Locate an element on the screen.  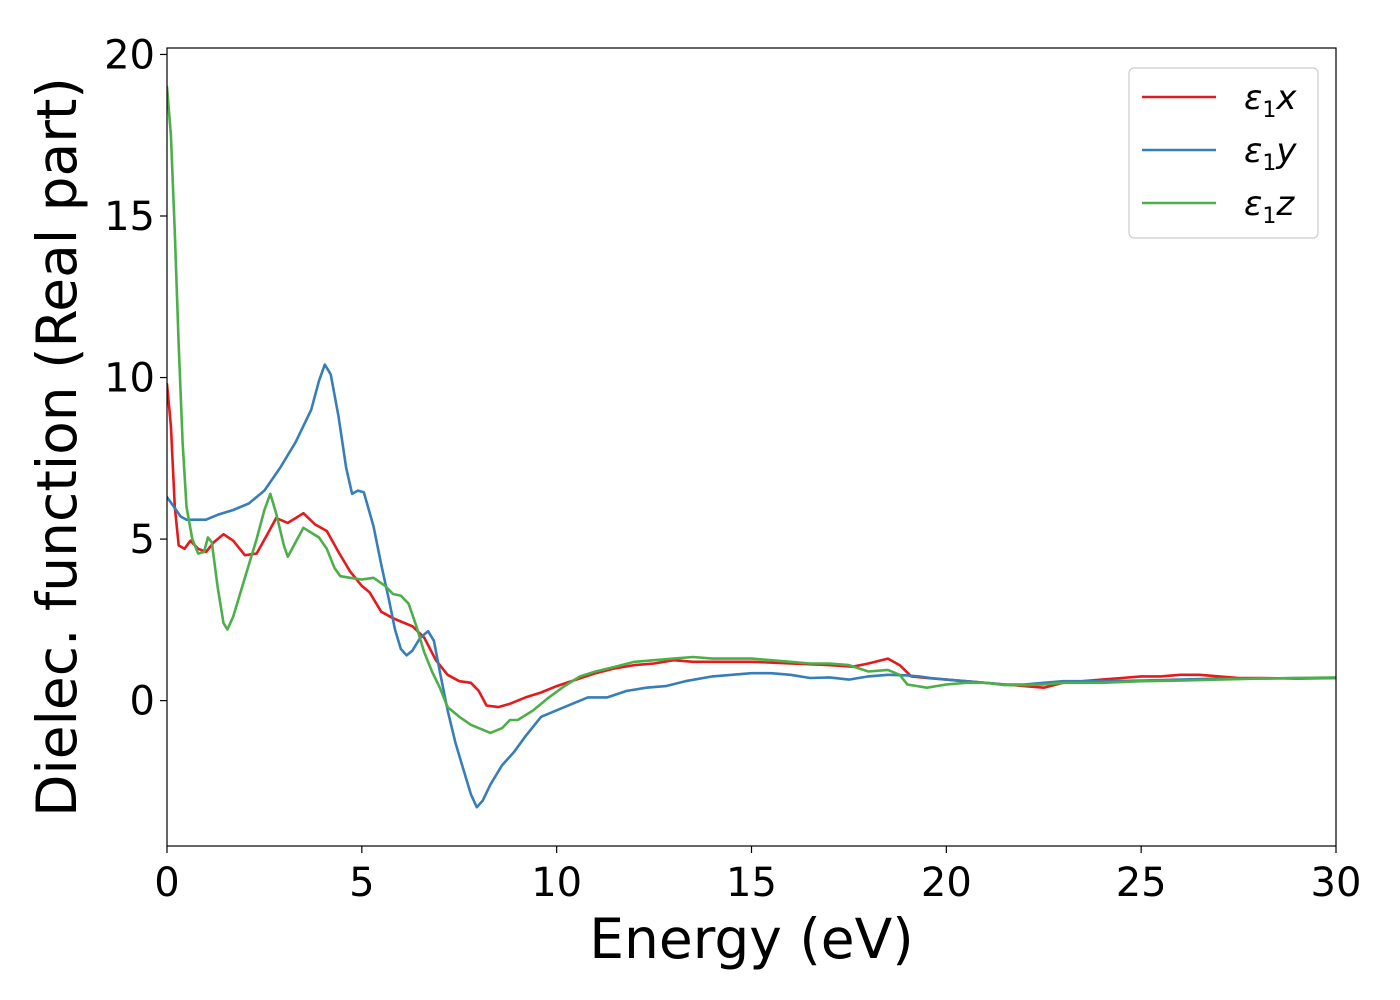
x-tick-label: 20 is located at coordinates (946, 883).